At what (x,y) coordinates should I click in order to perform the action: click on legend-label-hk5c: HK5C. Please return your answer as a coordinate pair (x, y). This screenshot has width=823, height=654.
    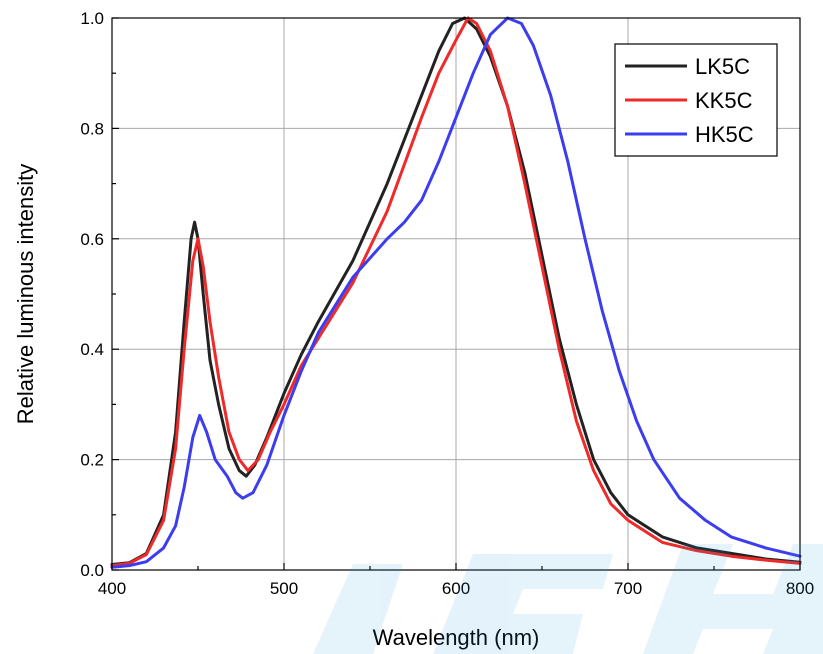
    Looking at the image, I should click on (724, 134).